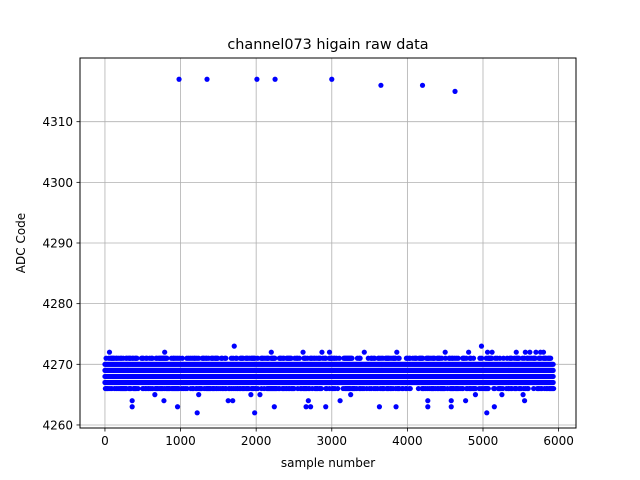 The width and height of the screenshot is (640, 480). What do you see at coordinates (57, 122) in the screenshot?
I see `y-tick-label: 4310` at bounding box center [57, 122].